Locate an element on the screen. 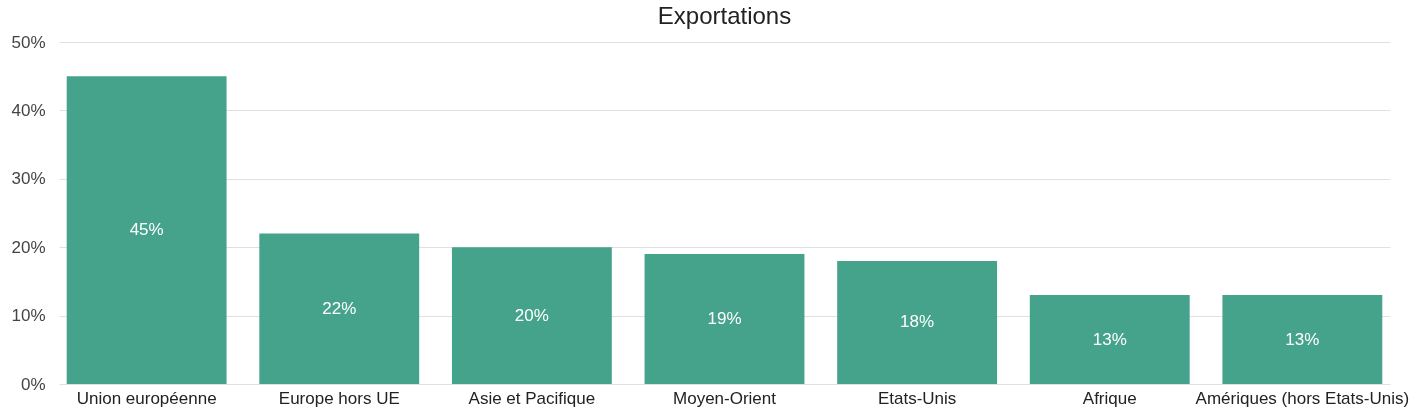 The width and height of the screenshot is (1409, 411). x-tick-label: Europe hors UE is located at coordinates (339, 398).